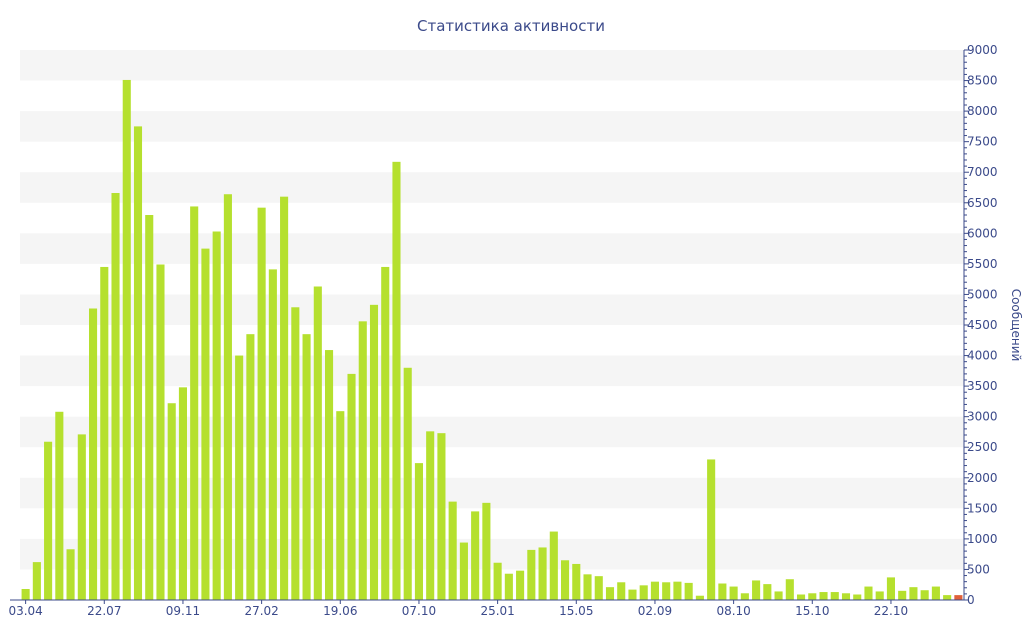 This screenshot has height=640, width=1024. I want to click on y-tick-label: 3000, so click(982, 417).